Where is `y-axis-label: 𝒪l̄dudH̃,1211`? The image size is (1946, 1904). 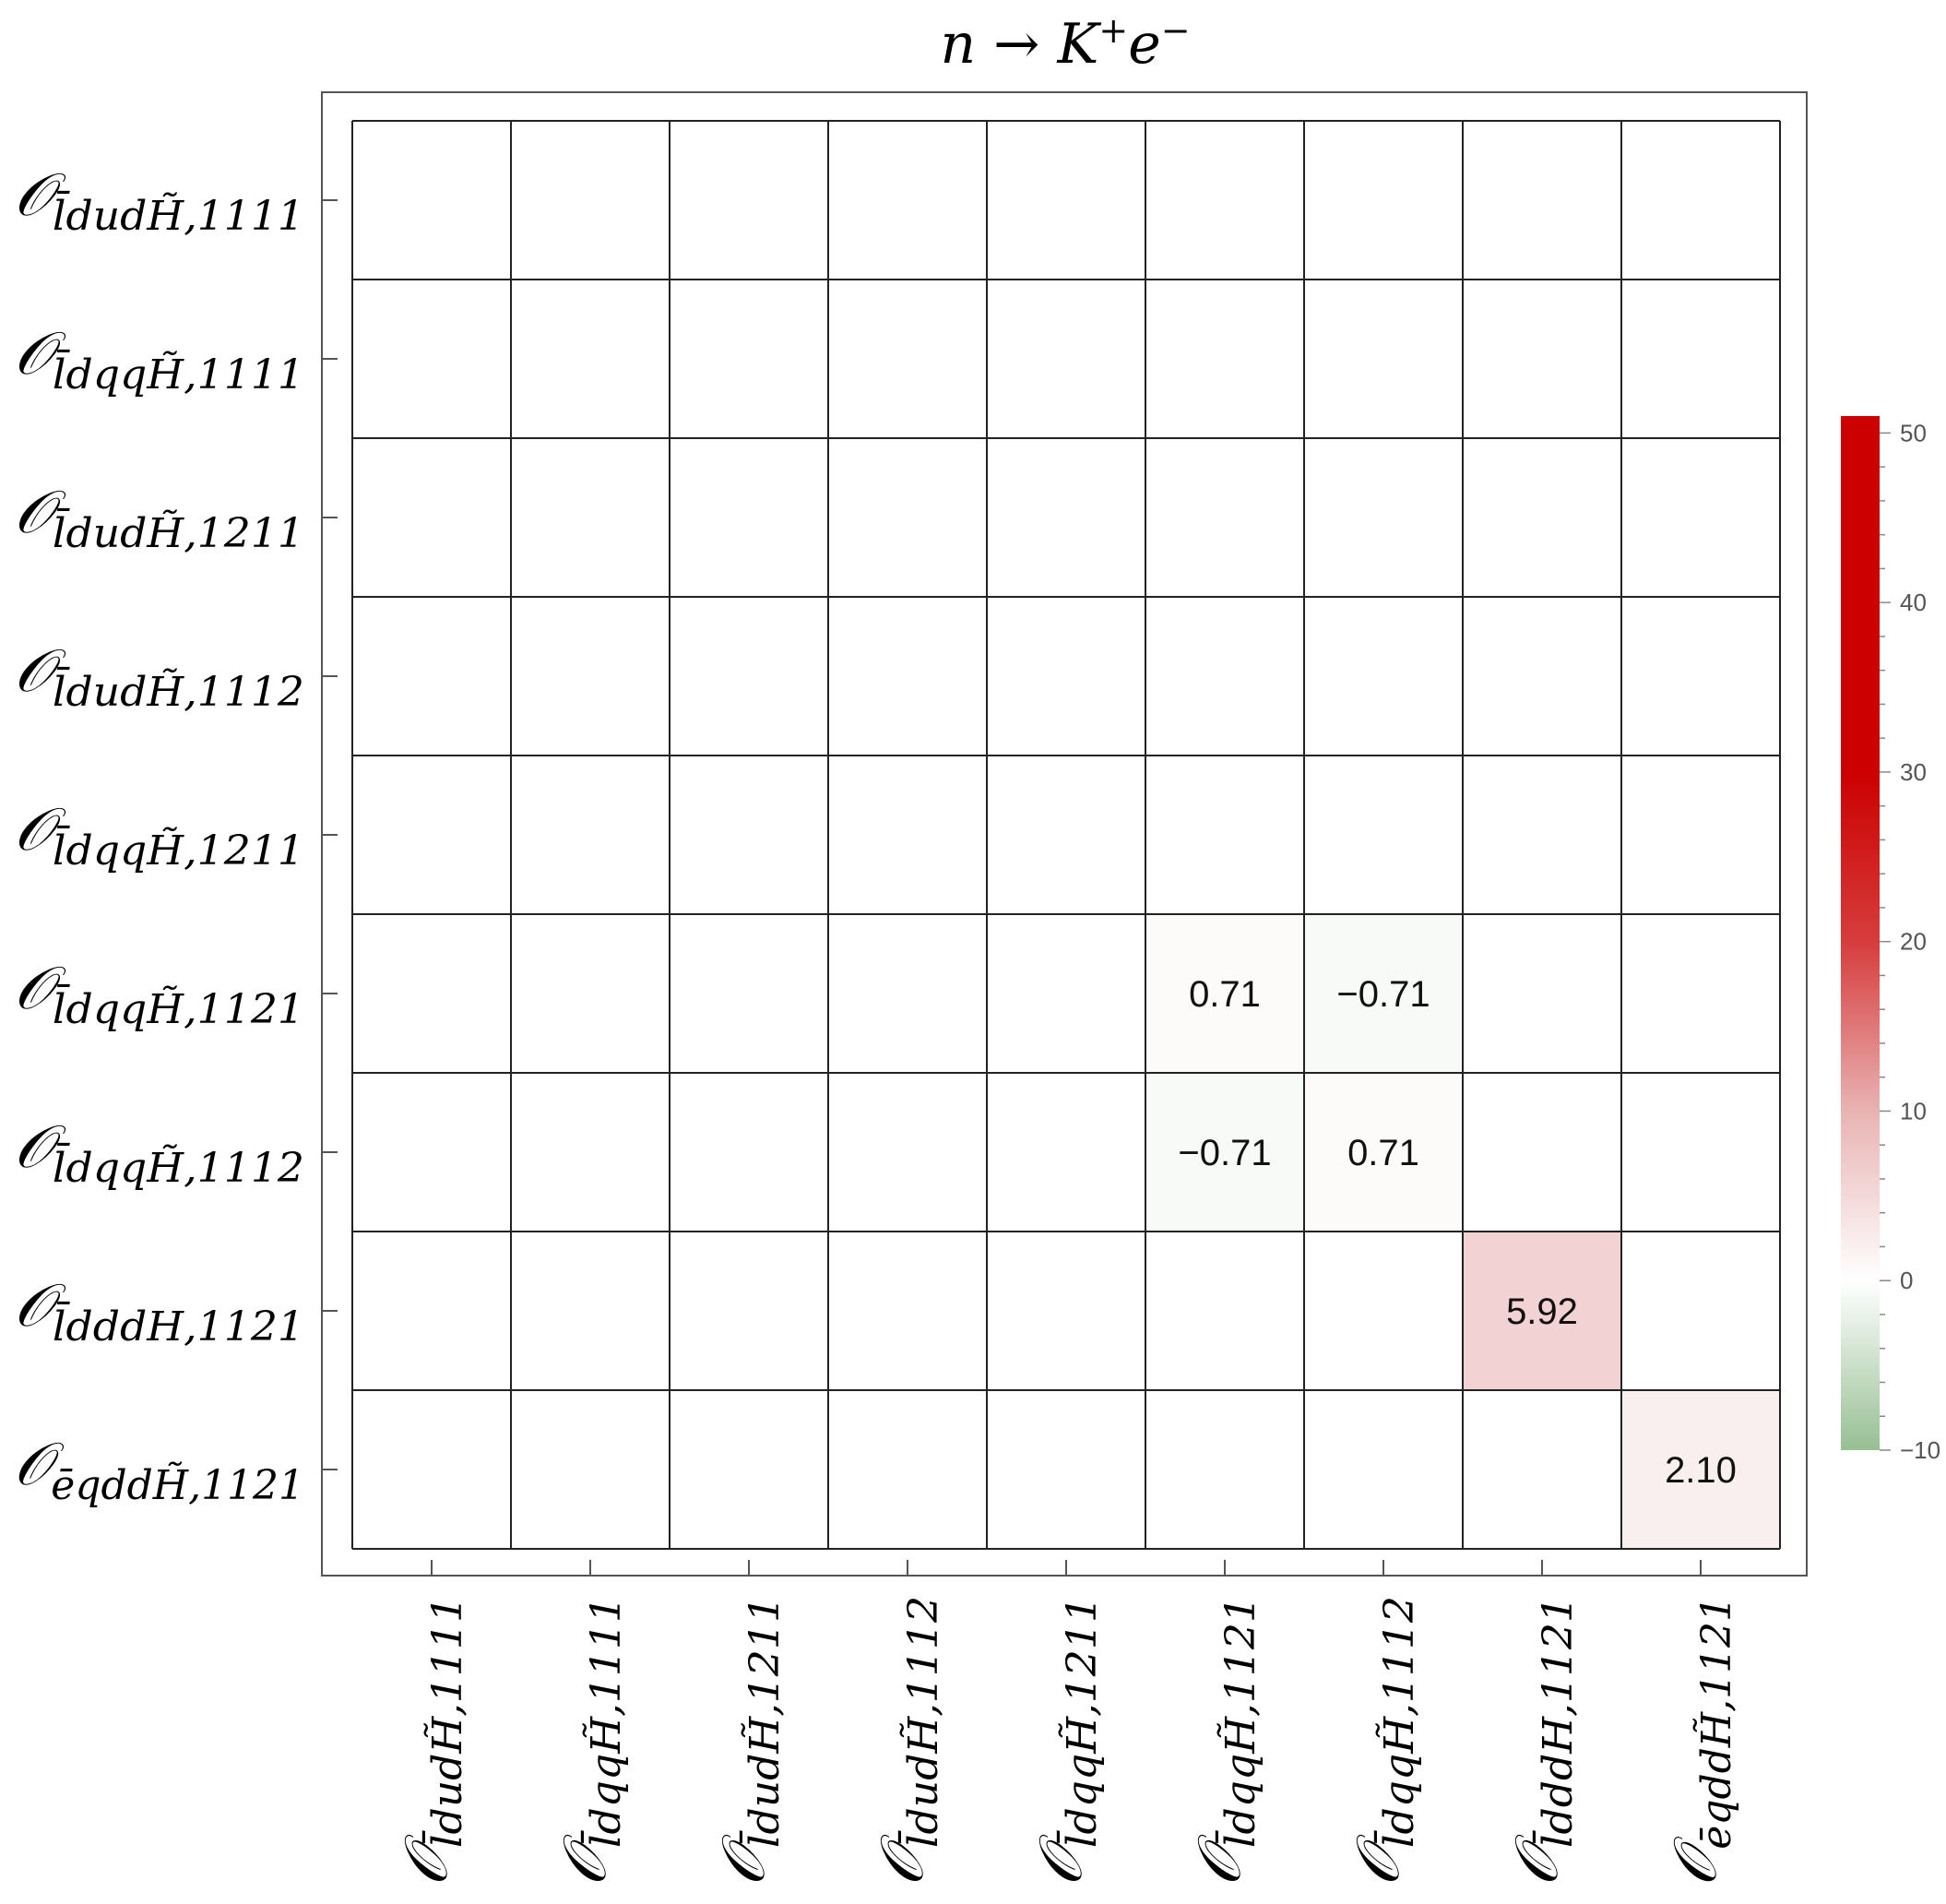
y-axis-label: 𝒪l̄dudH̃,1211 is located at coordinates (159, 518).